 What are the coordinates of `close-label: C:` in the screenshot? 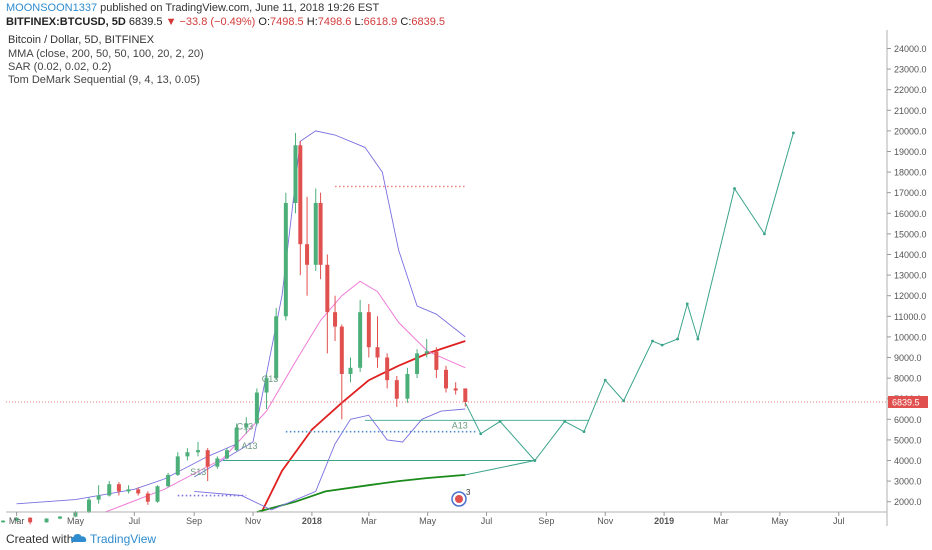 It's located at (406, 22).